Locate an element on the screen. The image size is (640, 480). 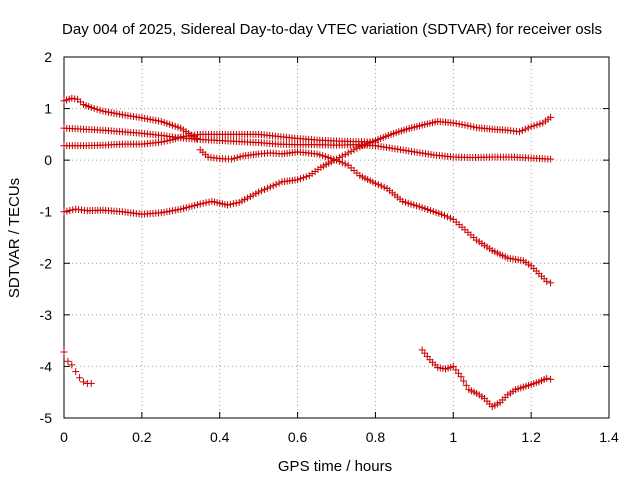
x-tick-label: 1.4 is located at coordinates (609, 437).